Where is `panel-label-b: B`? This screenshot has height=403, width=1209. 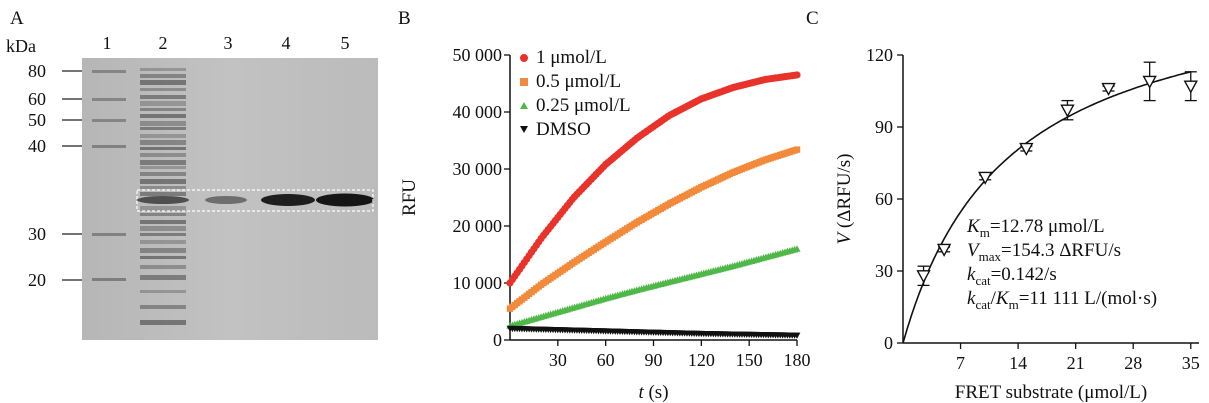 panel-label-b: B is located at coordinates (404, 18).